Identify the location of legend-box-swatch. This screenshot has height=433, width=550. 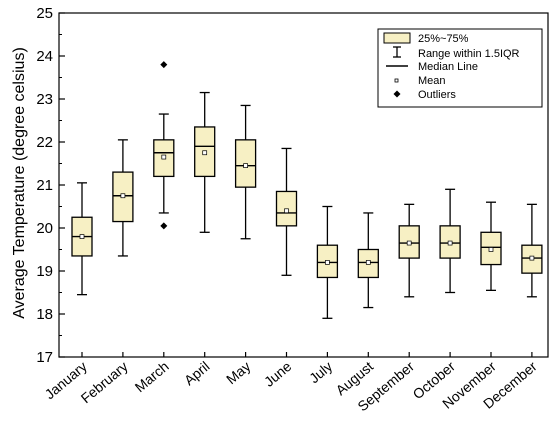
(397, 38).